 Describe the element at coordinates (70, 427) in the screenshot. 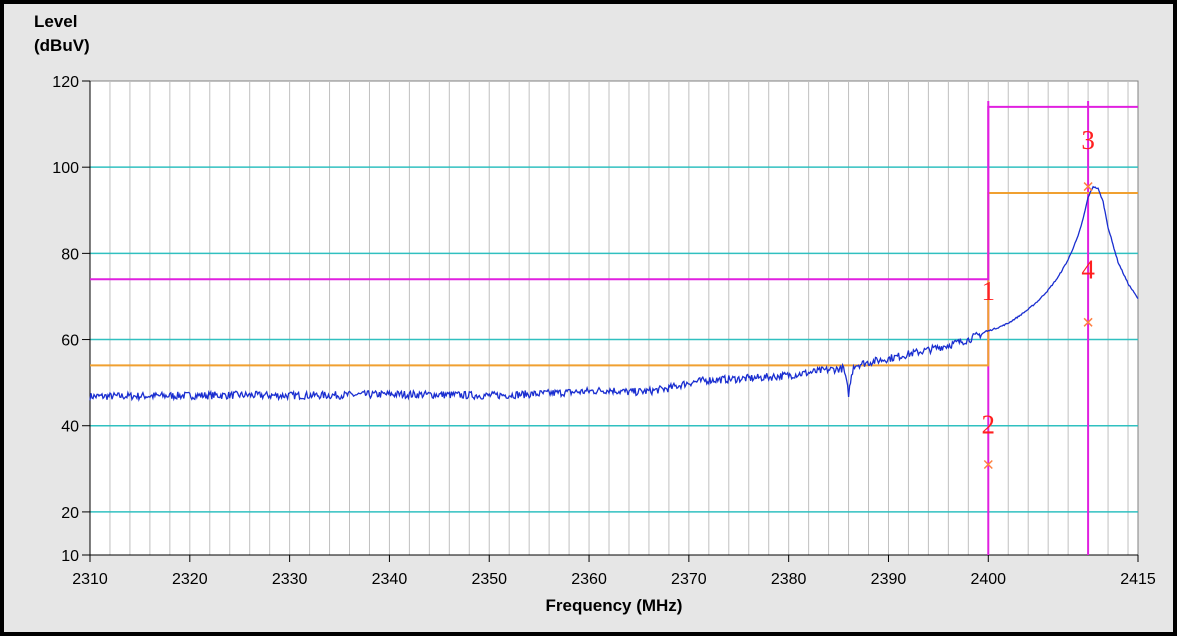

I see `y-tick-label: 40` at that location.